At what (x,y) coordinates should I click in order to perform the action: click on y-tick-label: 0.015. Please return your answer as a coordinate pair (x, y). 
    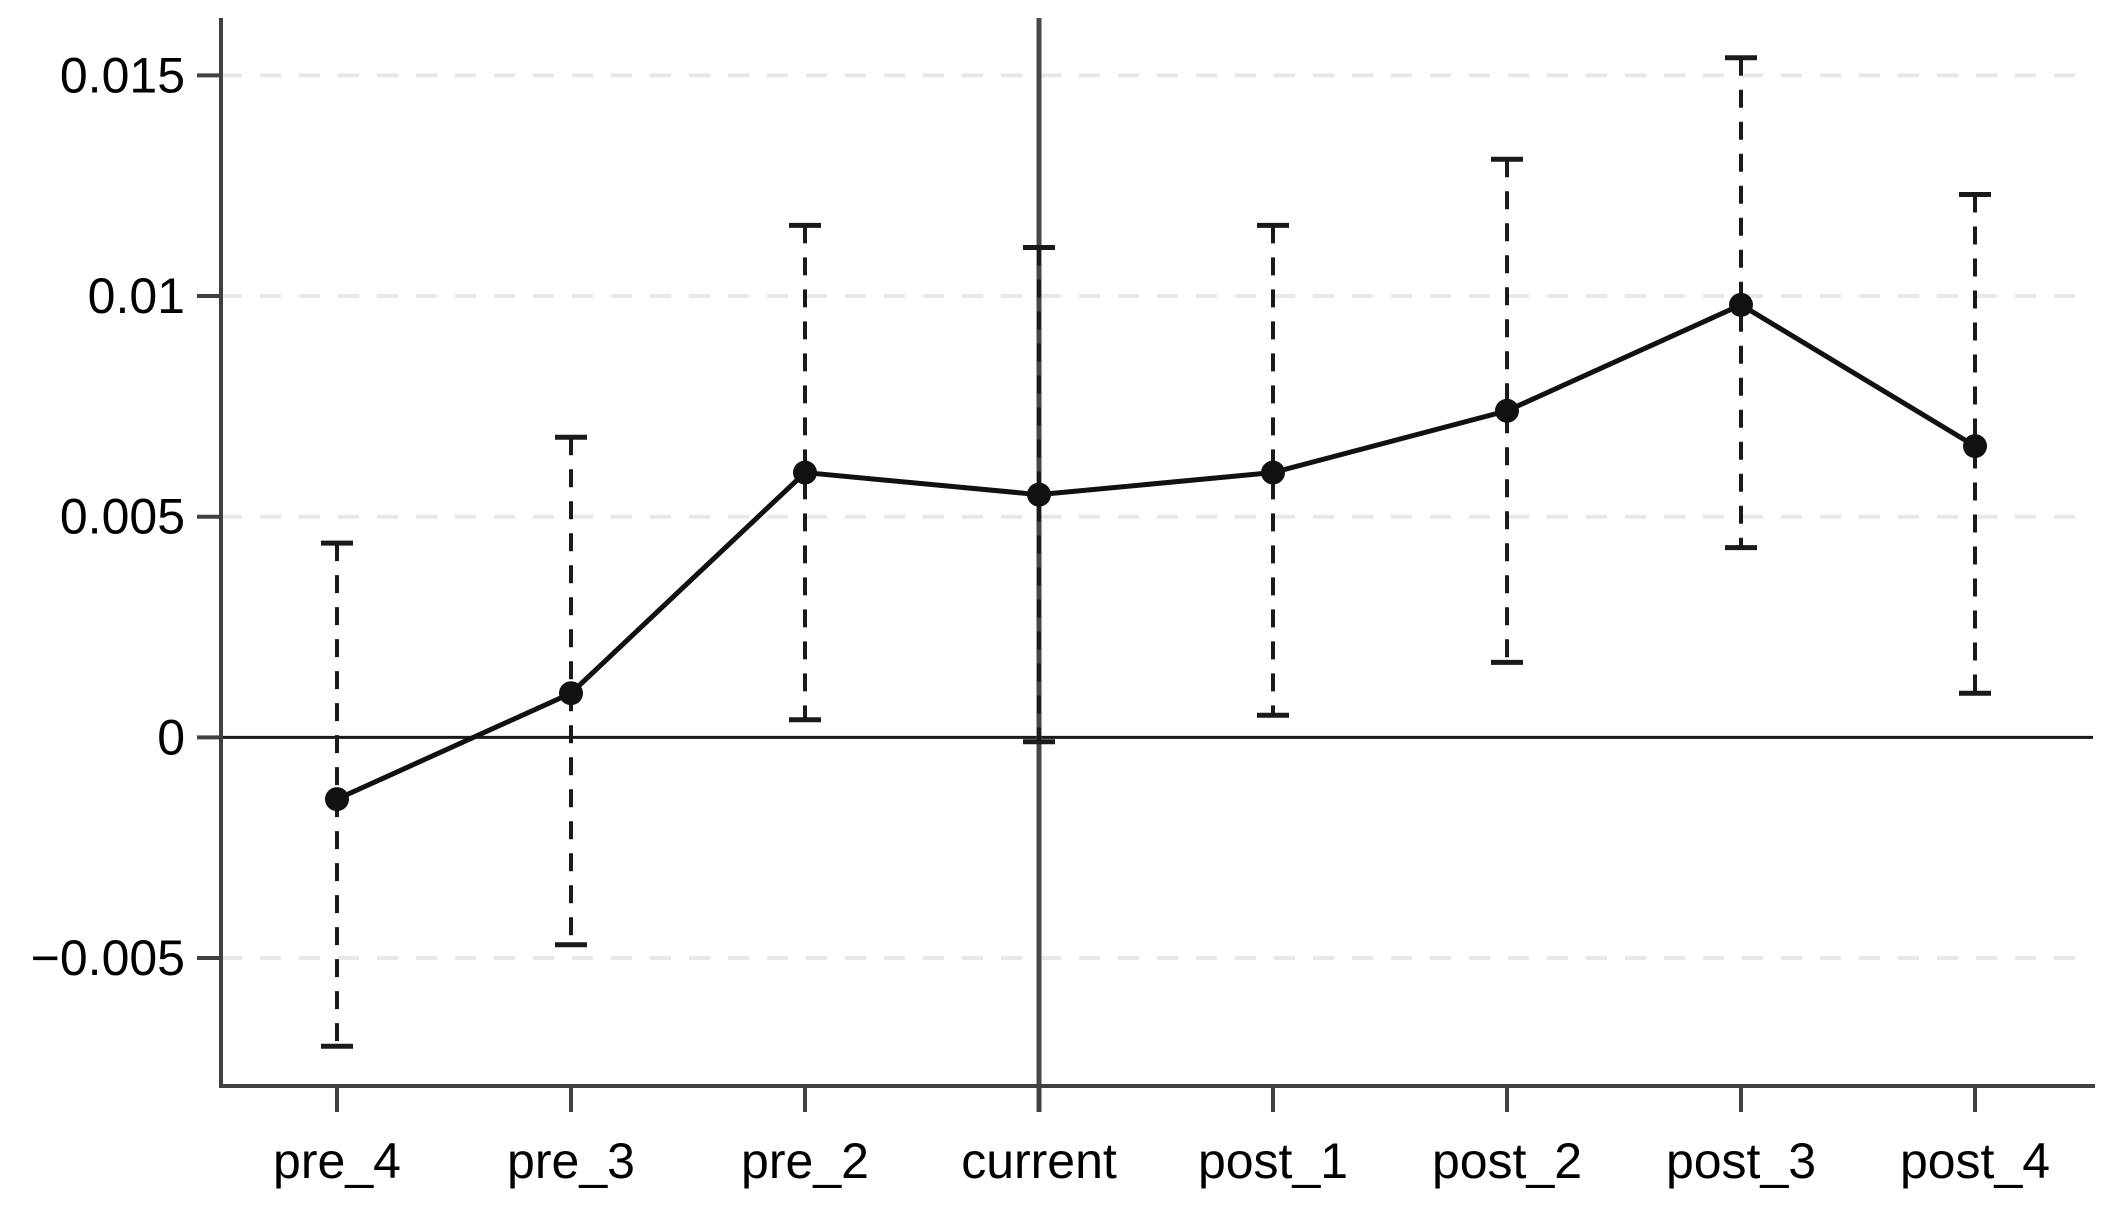
    Looking at the image, I should click on (122, 75).